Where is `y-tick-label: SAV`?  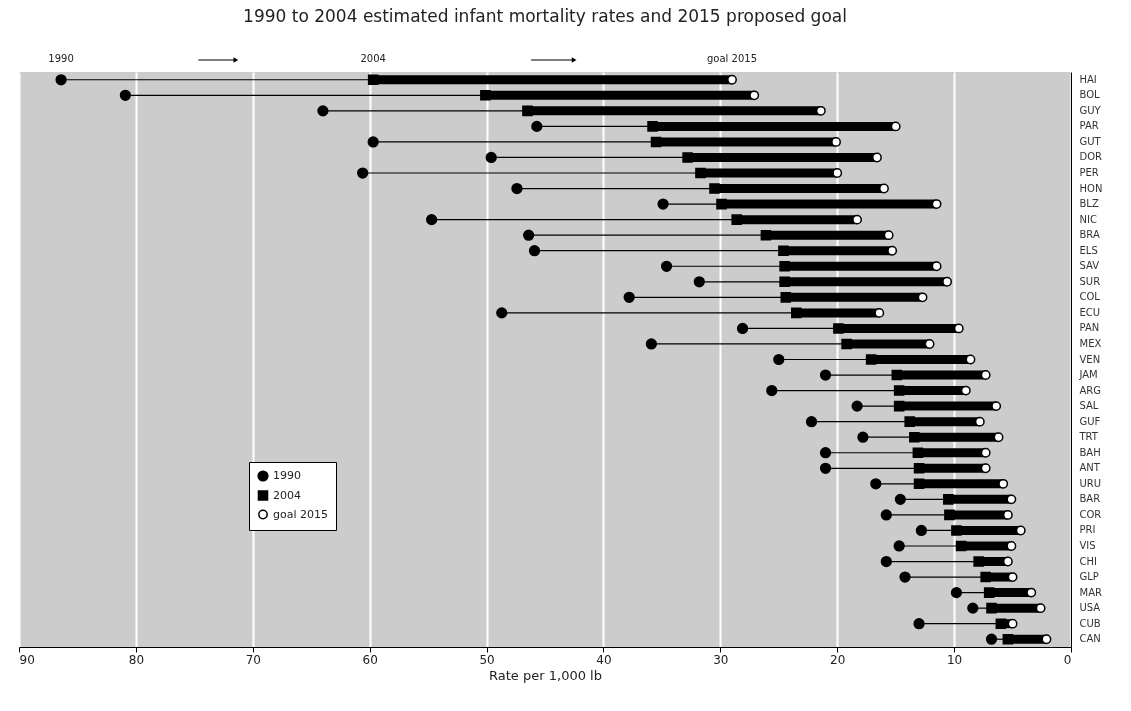 y-tick-label: SAV is located at coordinates (1089, 266).